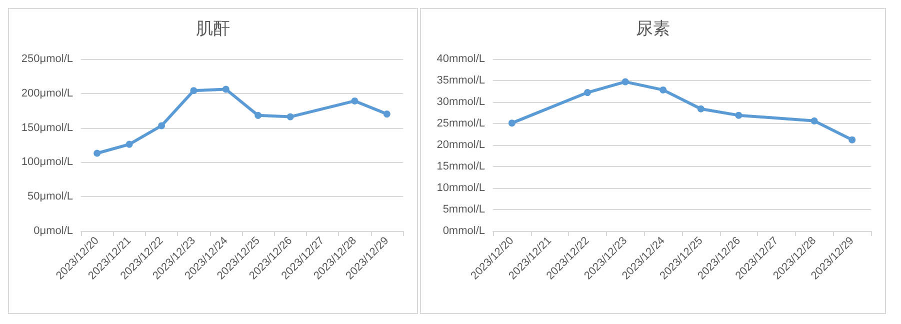 This screenshot has width=901, height=324. What do you see at coordinates (47, 59) in the screenshot?
I see `y-tick-label: 250μmol/L` at bounding box center [47, 59].